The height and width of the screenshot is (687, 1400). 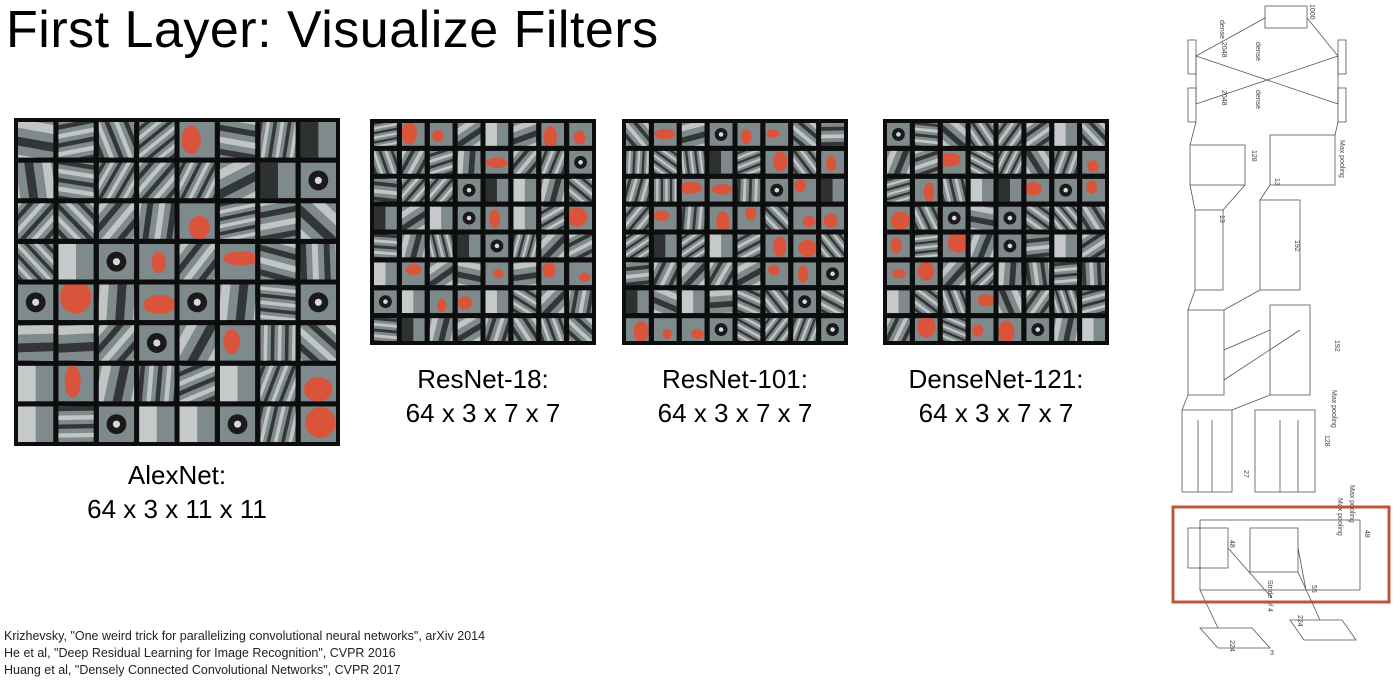 I want to click on fc1-size-label: 2048, so click(x=1223, y=50).